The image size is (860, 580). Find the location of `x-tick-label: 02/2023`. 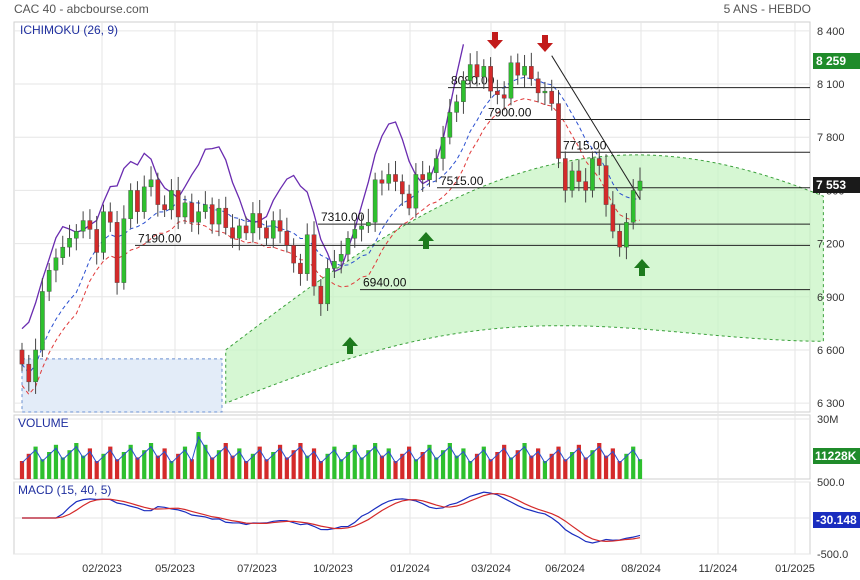

x-tick-label: 02/2023 is located at coordinates (102, 569).